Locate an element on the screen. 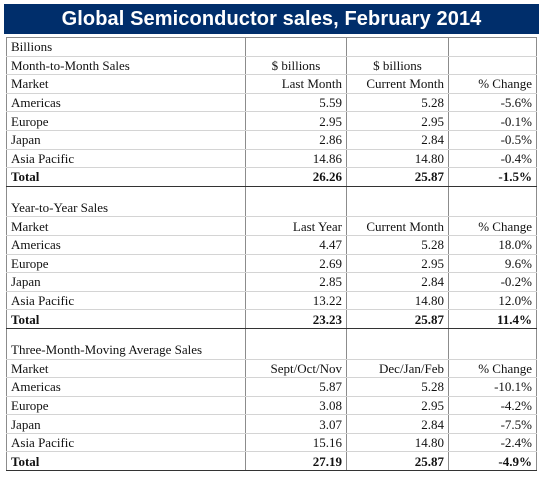 This screenshot has width=543, height=491. value-cell: 4.47 is located at coordinates (296, 244).